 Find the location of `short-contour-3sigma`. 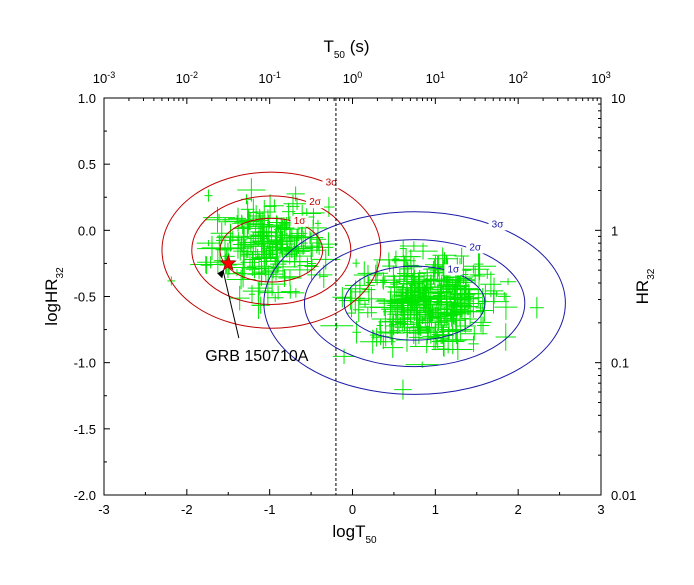

short-contour-3sigma is located at coordinates (271, 250).